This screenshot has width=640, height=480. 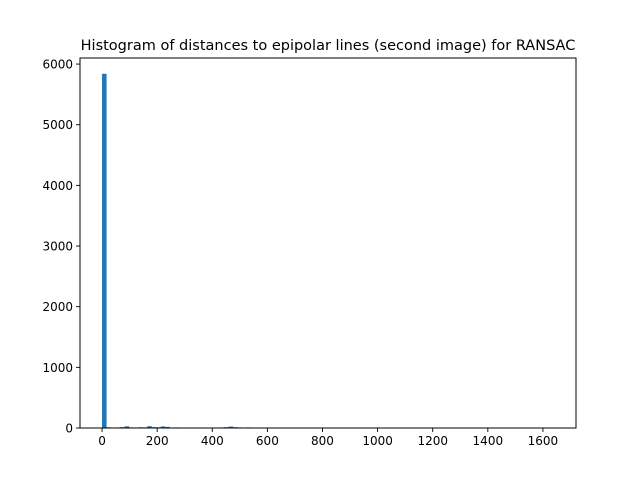 I want to click on x-tick-label: 1000, so click(x=377, y=441).